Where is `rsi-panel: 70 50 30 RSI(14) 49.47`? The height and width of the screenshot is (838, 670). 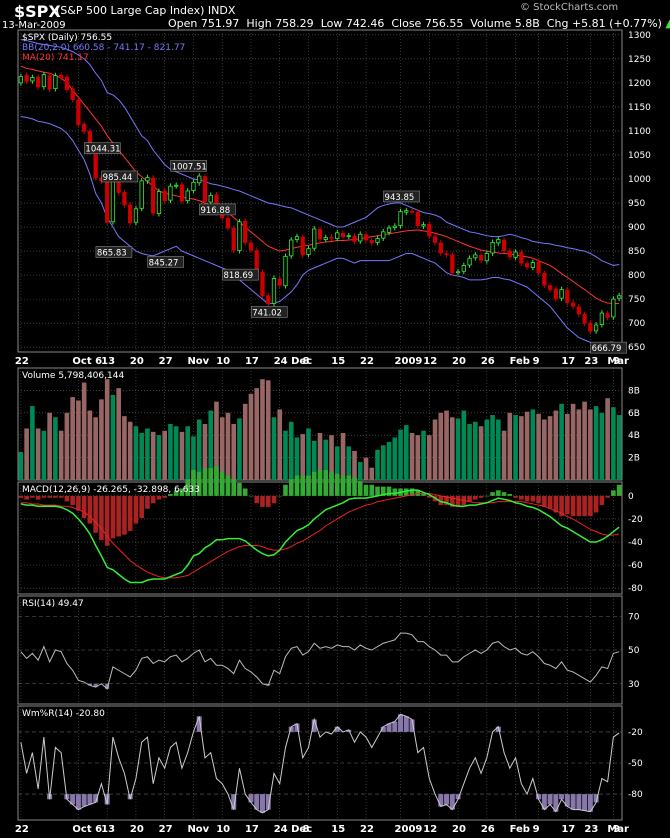 rsi-panel: 70 50 30 RSI(14) 49.47 is located at coordinates (328, 650).